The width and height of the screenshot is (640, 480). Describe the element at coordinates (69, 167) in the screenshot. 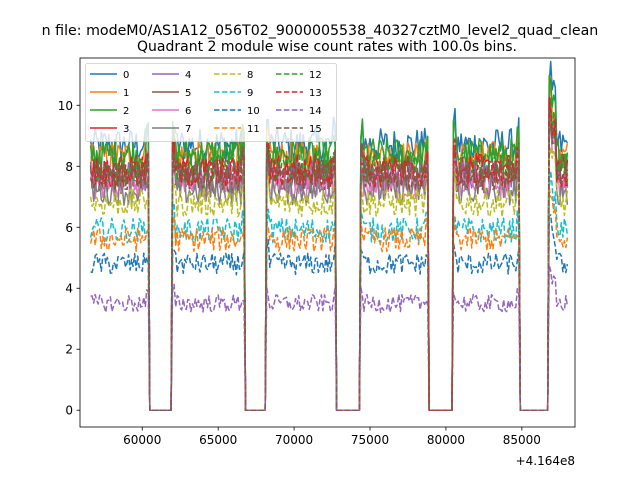

I see `y-tick-label: 8` at that location.